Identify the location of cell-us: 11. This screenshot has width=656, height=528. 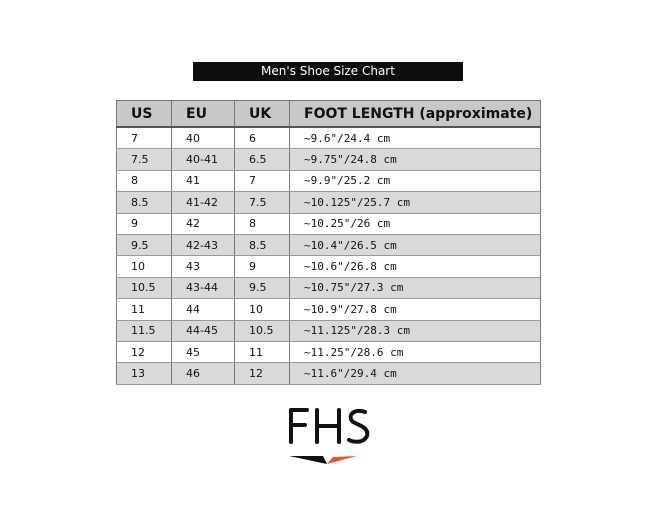
(144, 309).